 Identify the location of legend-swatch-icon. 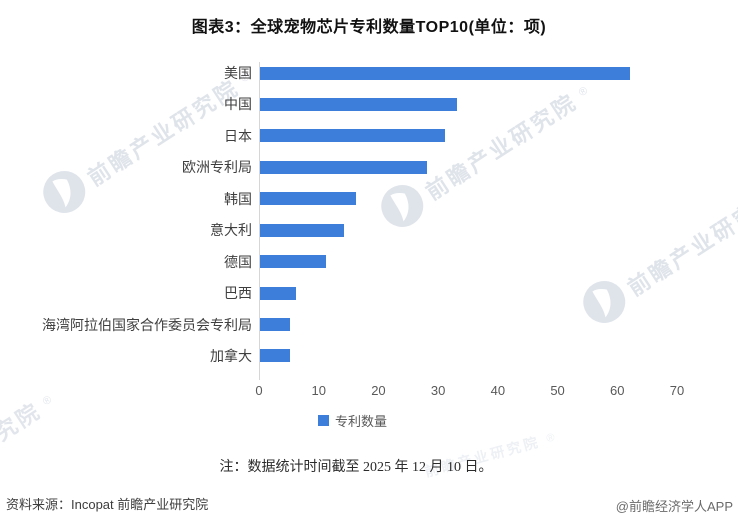
(323, 420).